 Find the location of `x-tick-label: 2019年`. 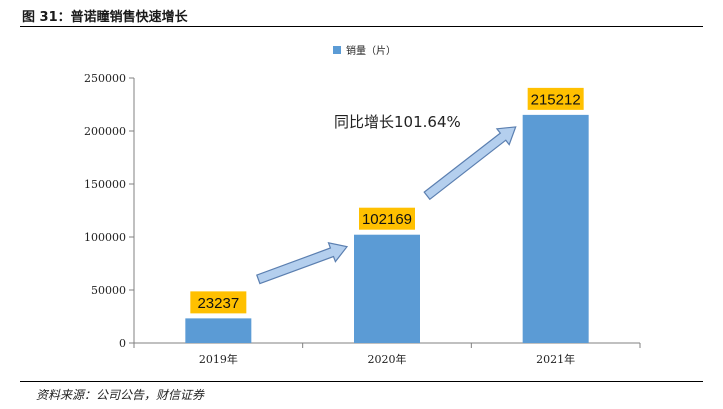

x-tick-label: 2019年 is located at coordinates (218, 359).